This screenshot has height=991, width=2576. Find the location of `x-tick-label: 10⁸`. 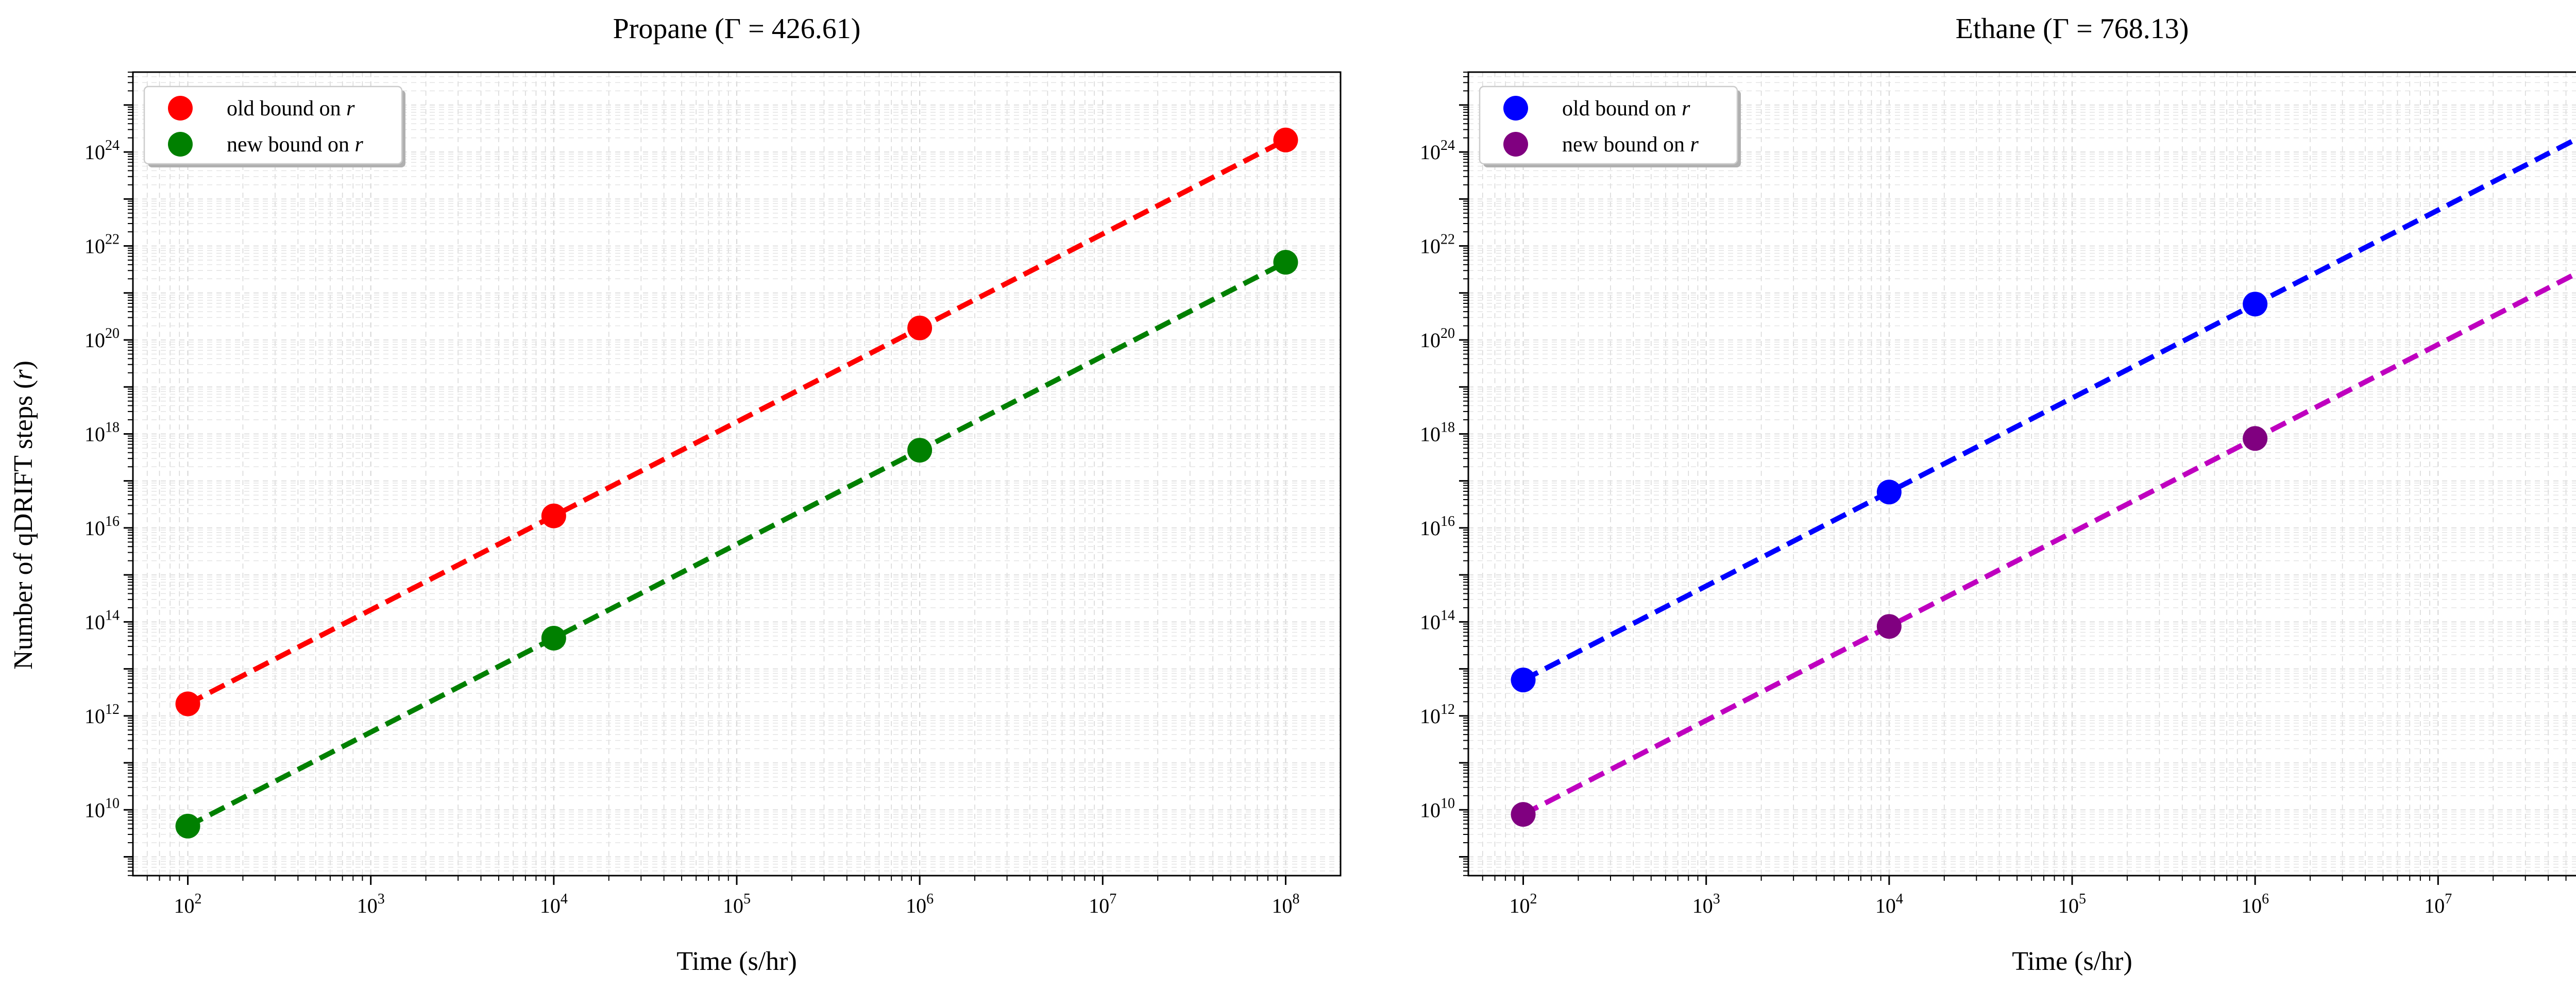

x-tick-label: 10⁸ is located at coordinates (1285, 904).